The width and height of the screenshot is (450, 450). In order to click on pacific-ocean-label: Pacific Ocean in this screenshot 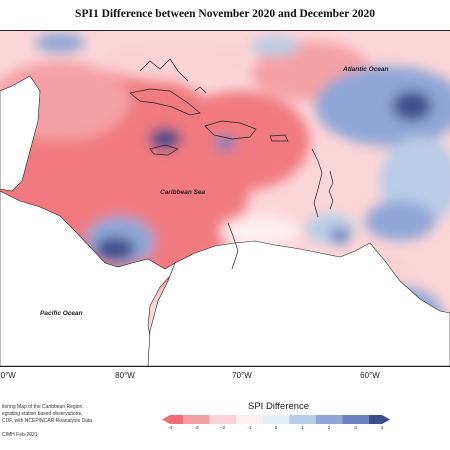, I will do `click(61, 313)`.